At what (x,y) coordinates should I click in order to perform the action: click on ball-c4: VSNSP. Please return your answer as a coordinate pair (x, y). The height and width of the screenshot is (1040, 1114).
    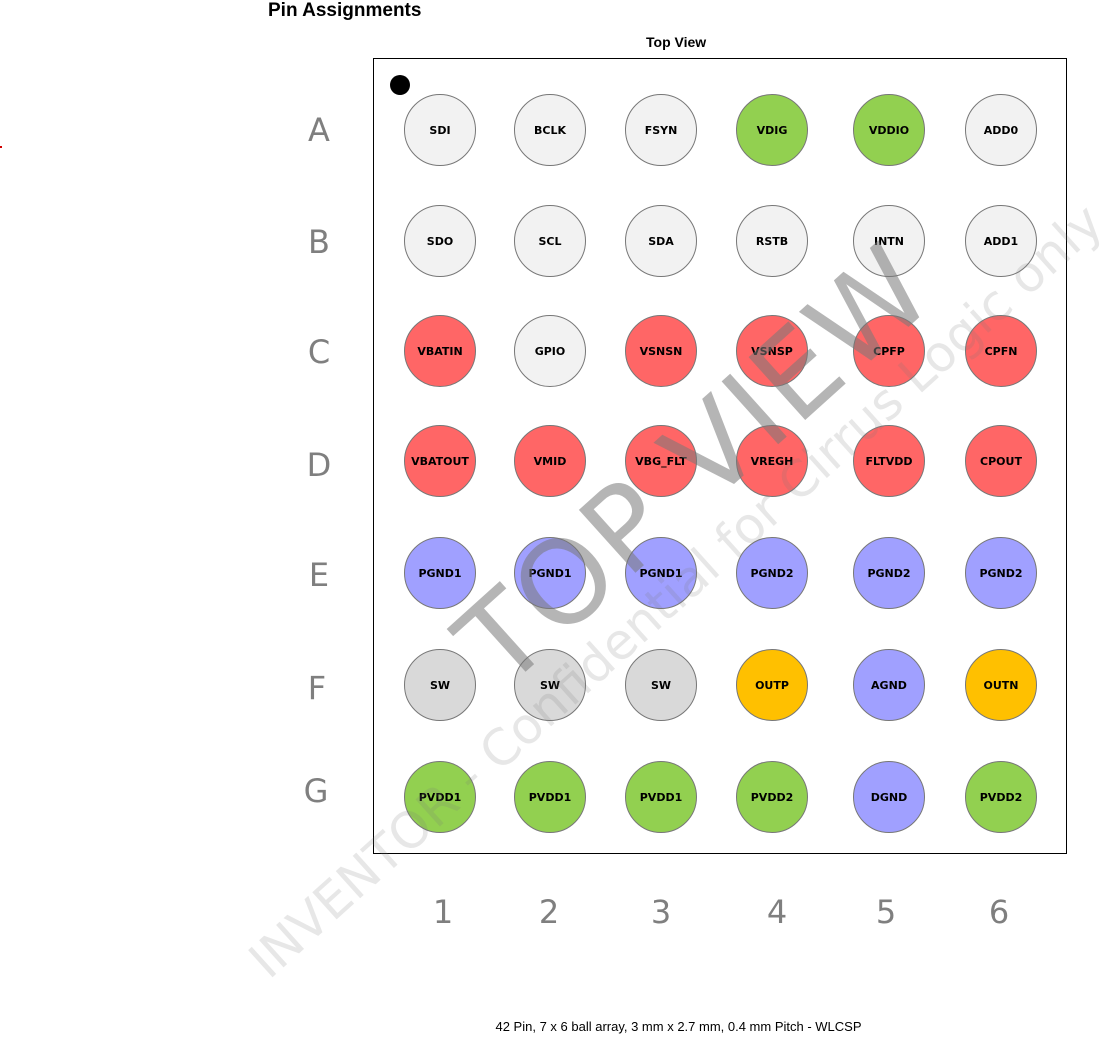
    Looking at the image, I should click on (772, 351).